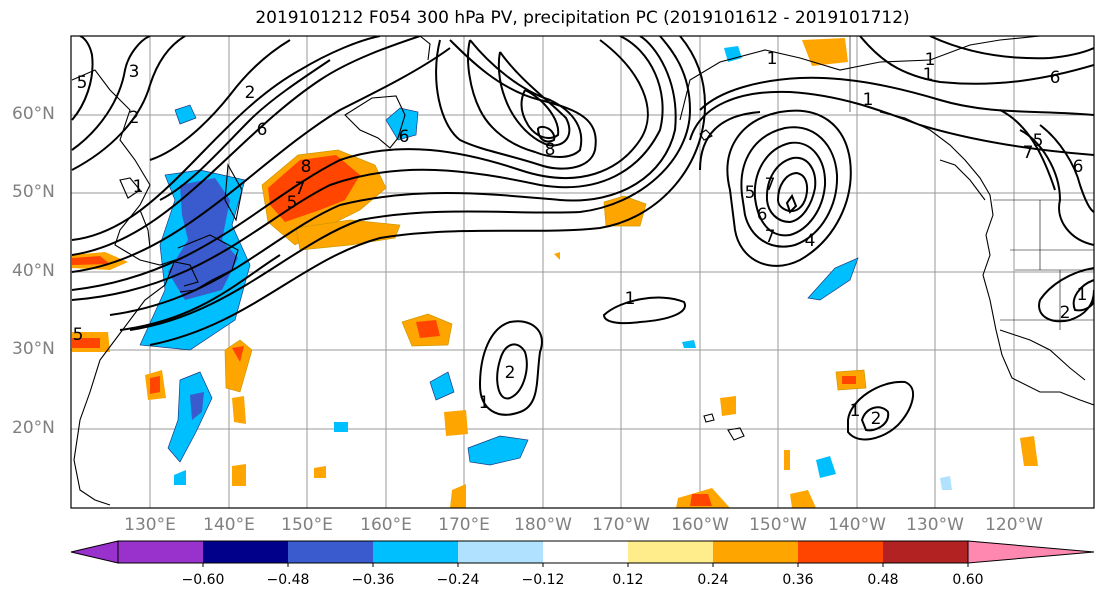 This screenshot has height=601, width=1105. What do you see at coordinates (621, 525) in the screenshot?
I see `lon-label: 170°W` at bounding box center [621, 525].